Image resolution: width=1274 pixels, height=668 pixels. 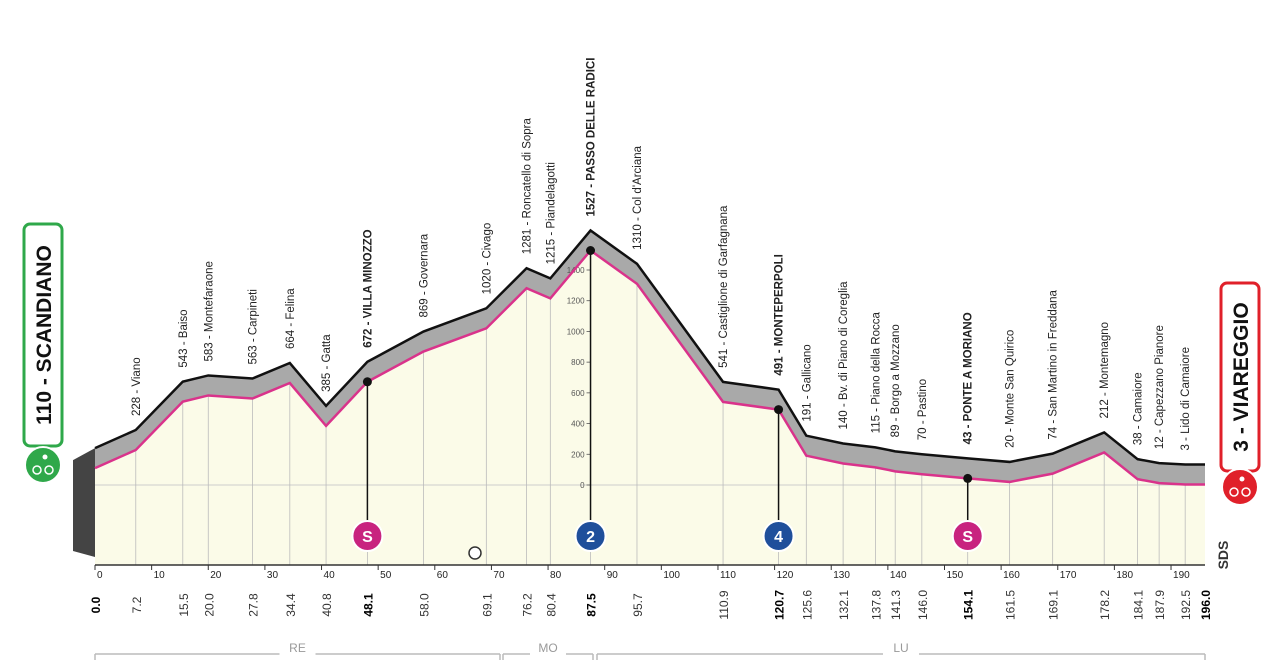 I want to click on km-label: 120.7, so click(x=780, y=605).